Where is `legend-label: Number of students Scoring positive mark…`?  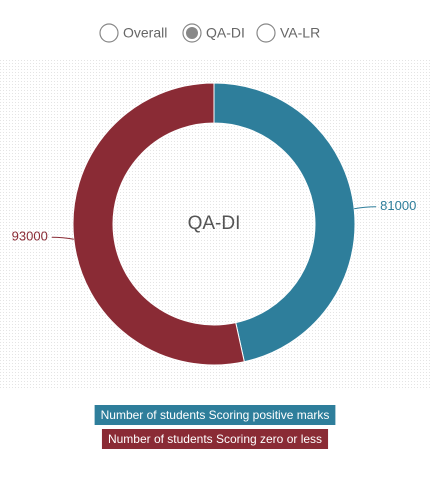 legend-label: Number of students Scoring positive mark… is located at coordinates (215, 415).